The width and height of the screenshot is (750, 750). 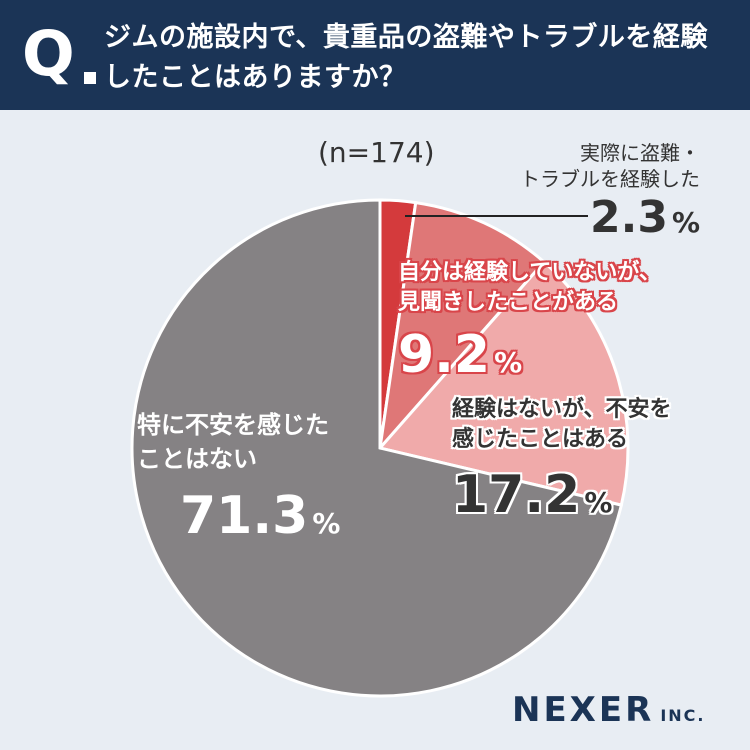 I want to click on value-experienced: 2.3%, so click(x=645, y=218).